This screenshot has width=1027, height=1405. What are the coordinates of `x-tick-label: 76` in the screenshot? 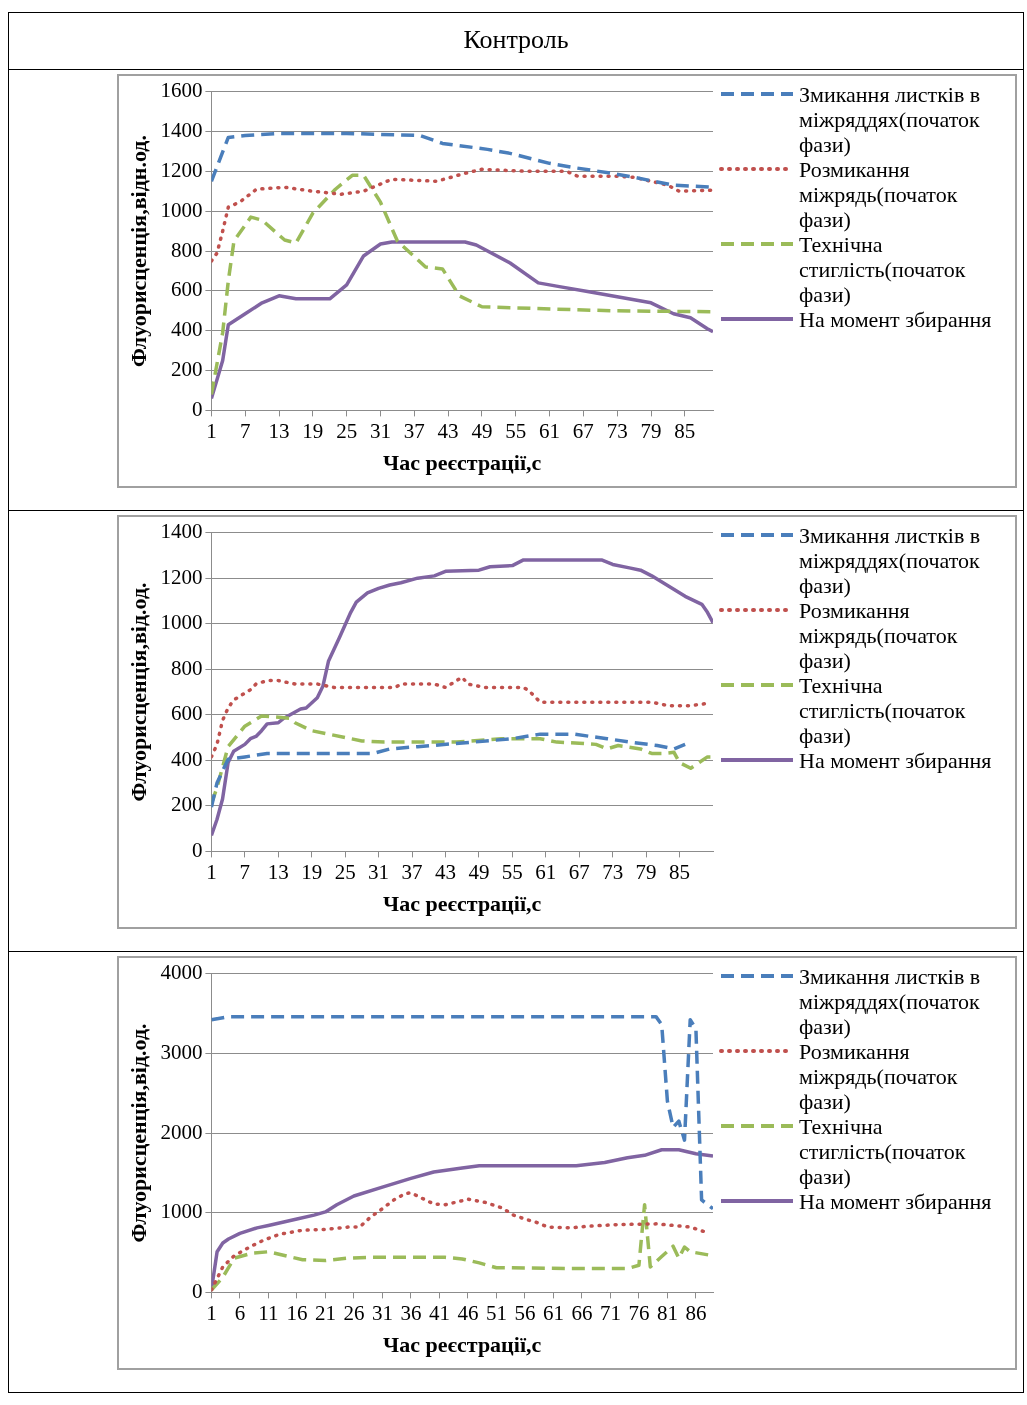 It's located at (639, 1312).